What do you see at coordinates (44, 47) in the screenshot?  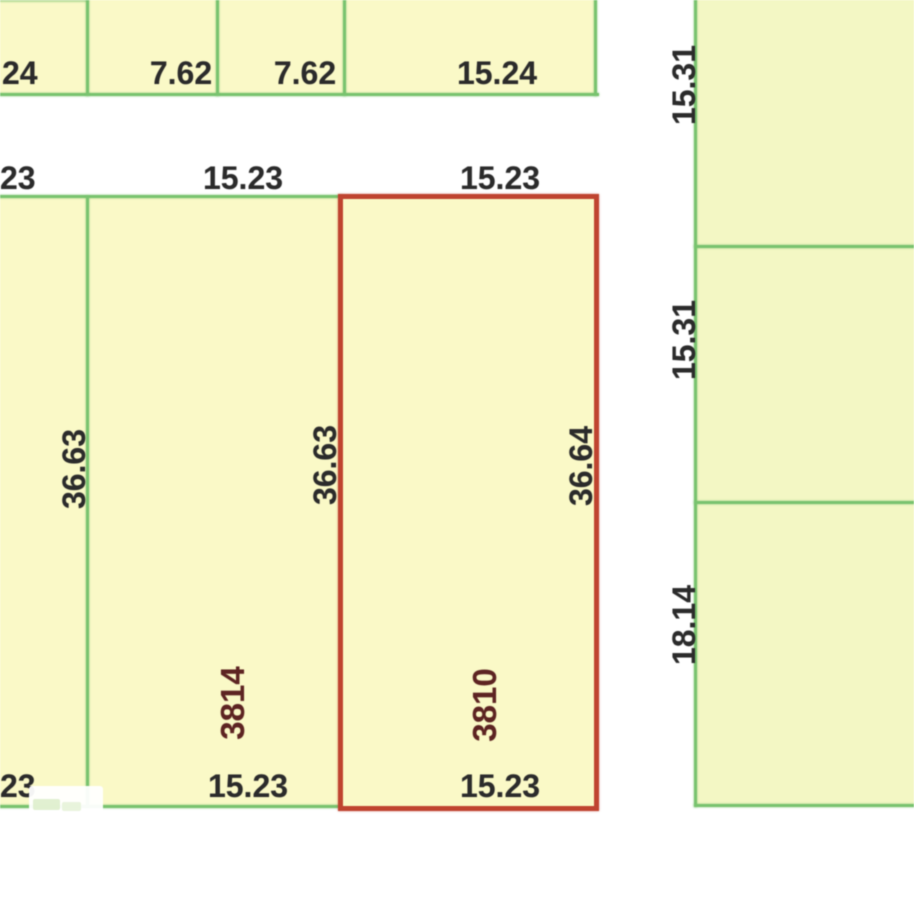 I see `parcel-top-a` at bounding box center [44, 47].